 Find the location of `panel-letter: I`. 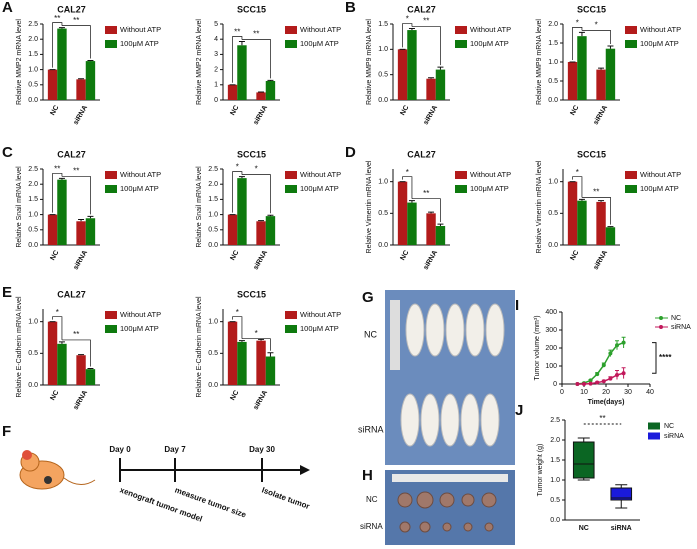

panel-letter: I is located at coordinates (517, 305).